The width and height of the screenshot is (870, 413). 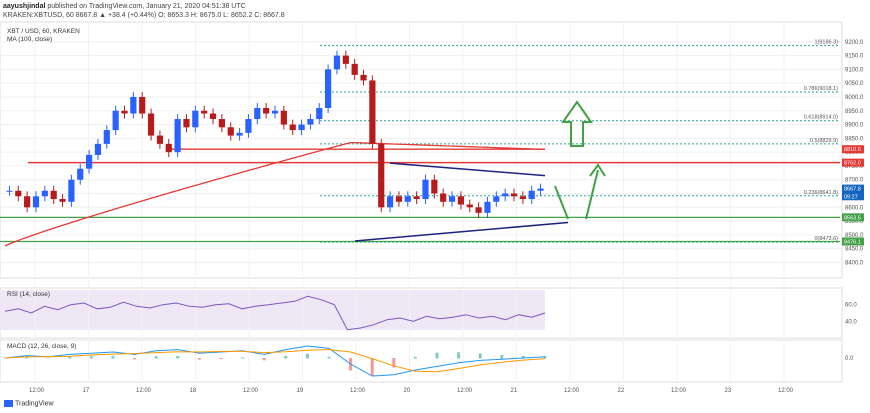 What do you see at coordinates (854, 57) in the screenshot?
I see `price-tick-label: 9150.0` at bounding box center [854, 57].